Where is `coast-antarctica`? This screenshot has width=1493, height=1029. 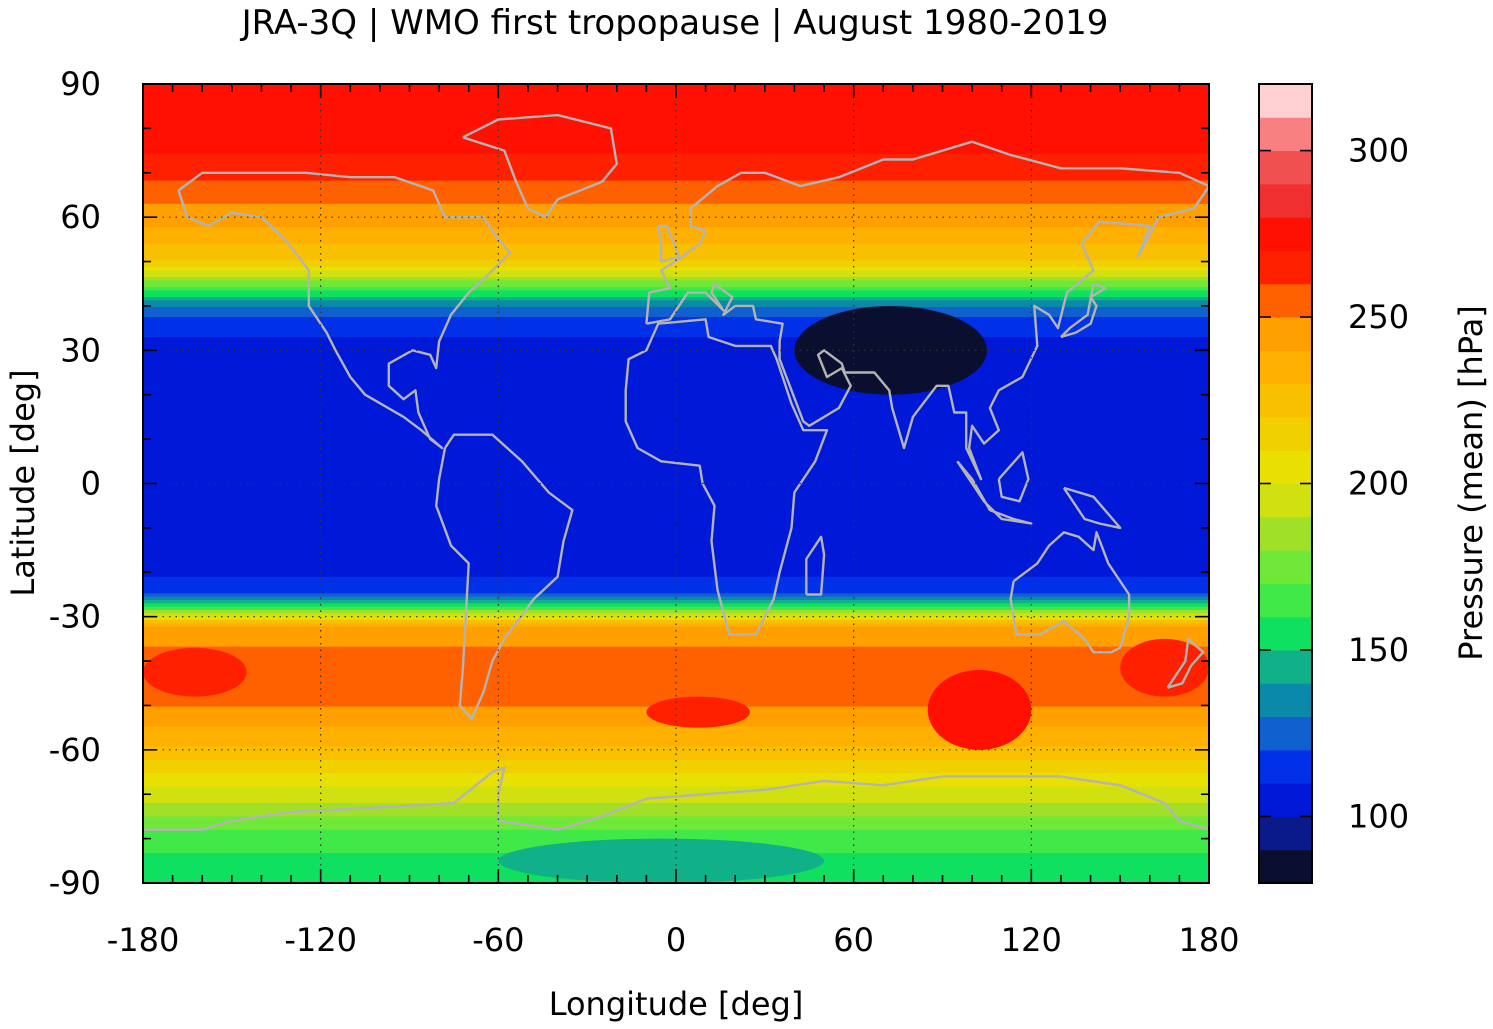 coast-antarctica is located at coordinates (676, 798).